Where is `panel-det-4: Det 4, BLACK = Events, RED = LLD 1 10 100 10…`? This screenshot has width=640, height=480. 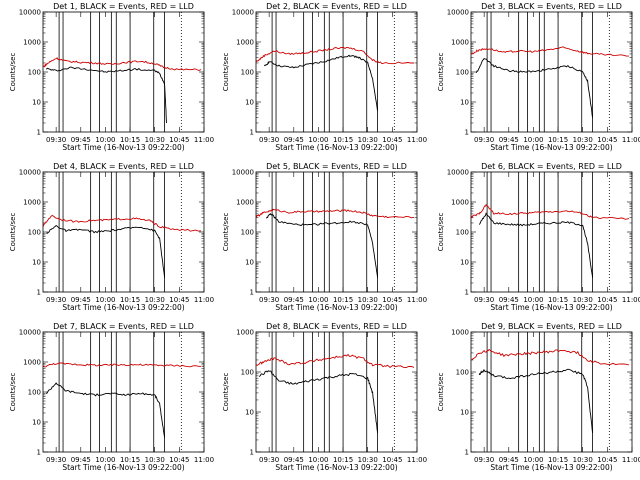
panel-det-4: Det 4, BLACK = Events, RED = LLD 1 10 100 10… is located at coordinates (111, 237).